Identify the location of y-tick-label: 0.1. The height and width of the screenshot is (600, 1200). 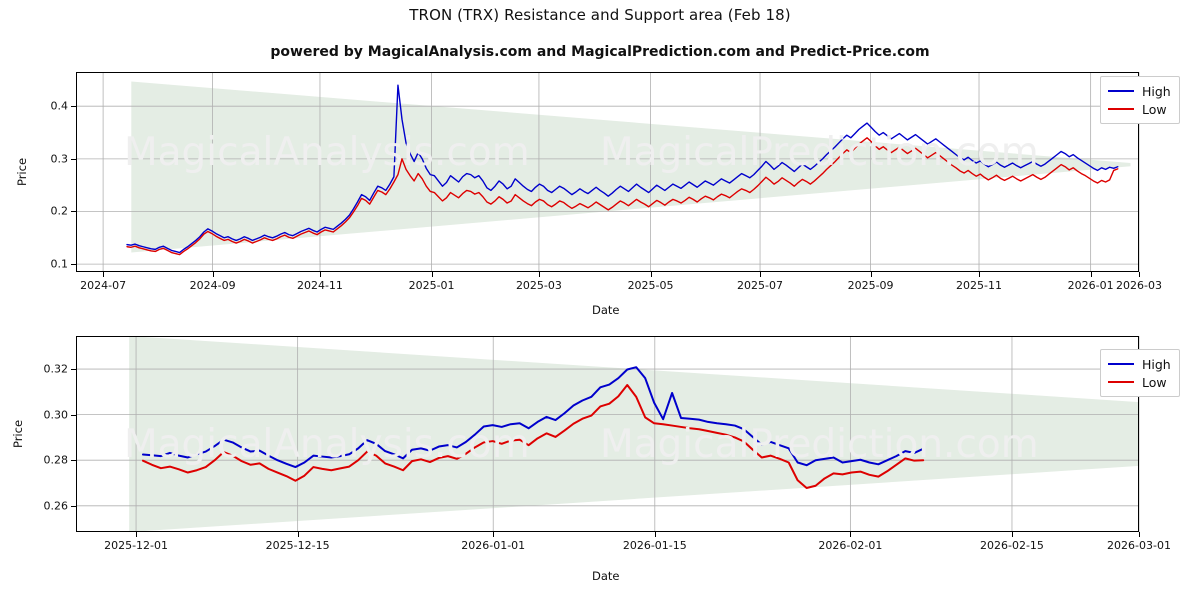
(59, 264).